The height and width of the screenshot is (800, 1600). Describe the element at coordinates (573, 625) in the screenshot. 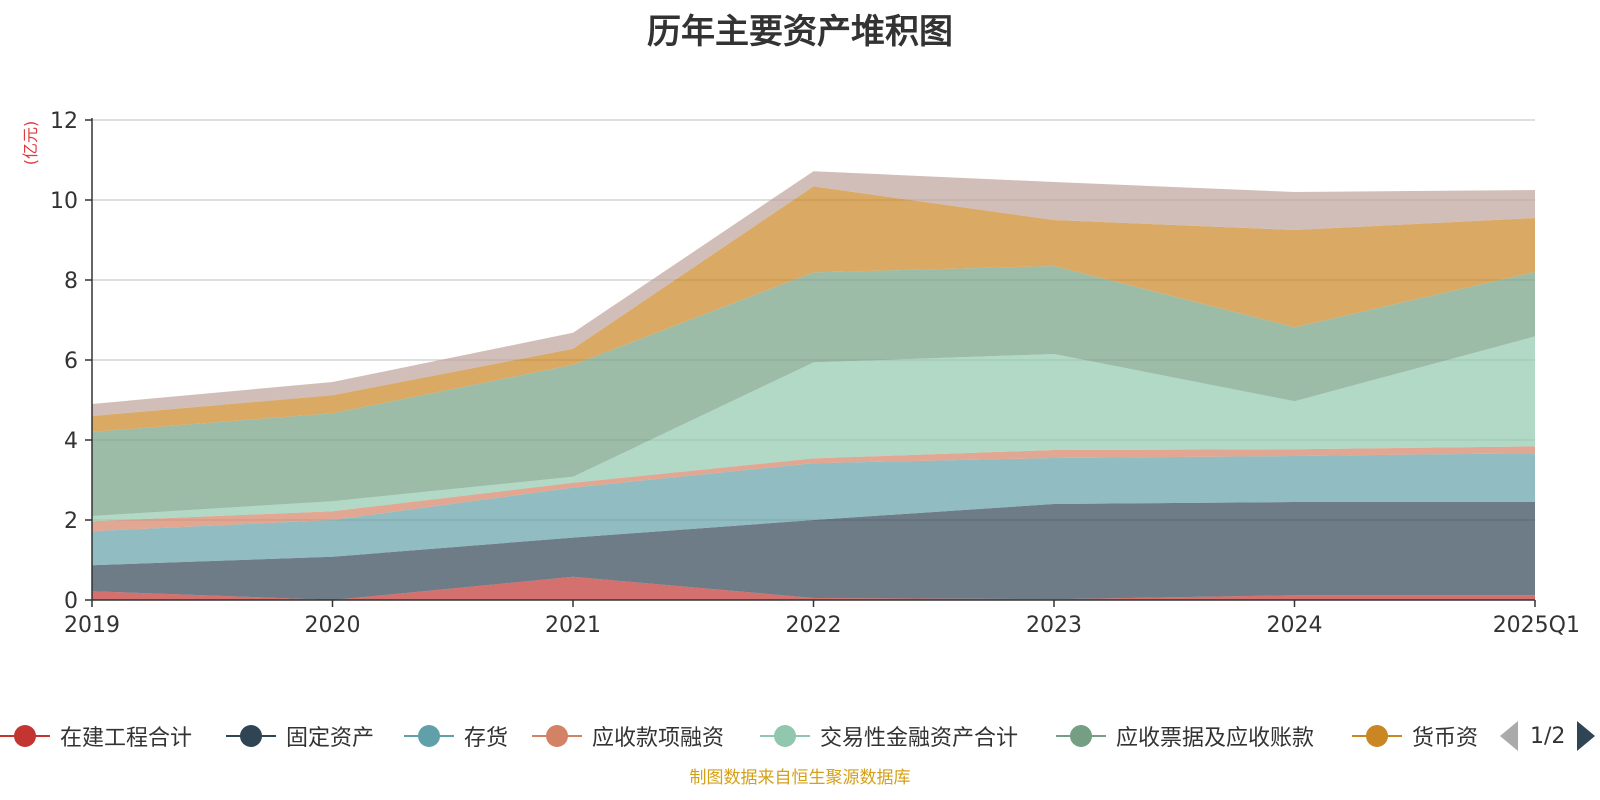

I see `x-tick-label: 2021` at that location.